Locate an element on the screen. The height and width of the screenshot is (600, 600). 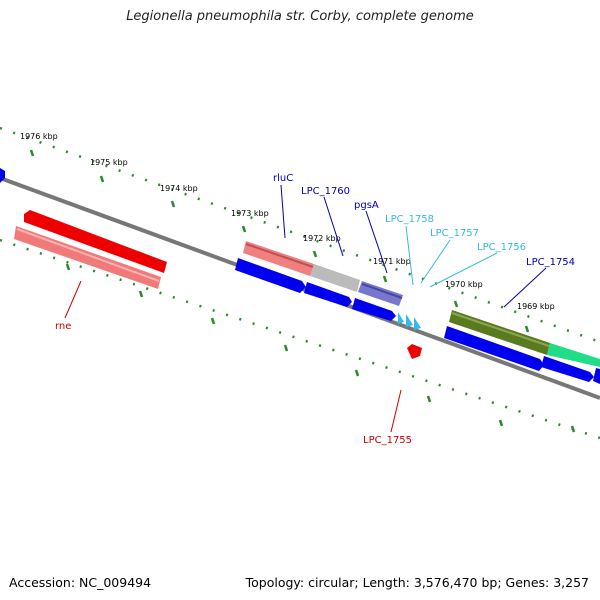
tick-label: 1971 kbp is located at coordinates (392, 261).